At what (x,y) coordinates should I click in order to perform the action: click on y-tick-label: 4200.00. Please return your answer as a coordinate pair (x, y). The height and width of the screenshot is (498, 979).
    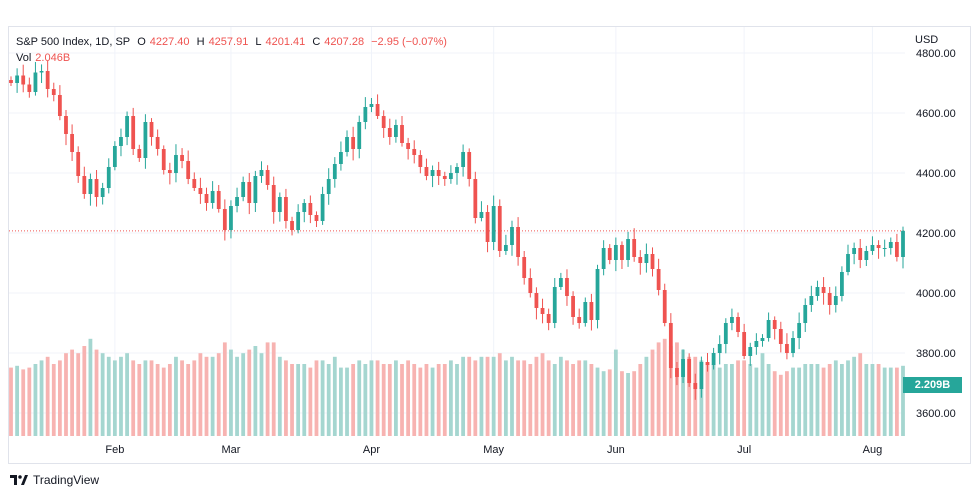
    Looking at the image, I should click on (936, 234).